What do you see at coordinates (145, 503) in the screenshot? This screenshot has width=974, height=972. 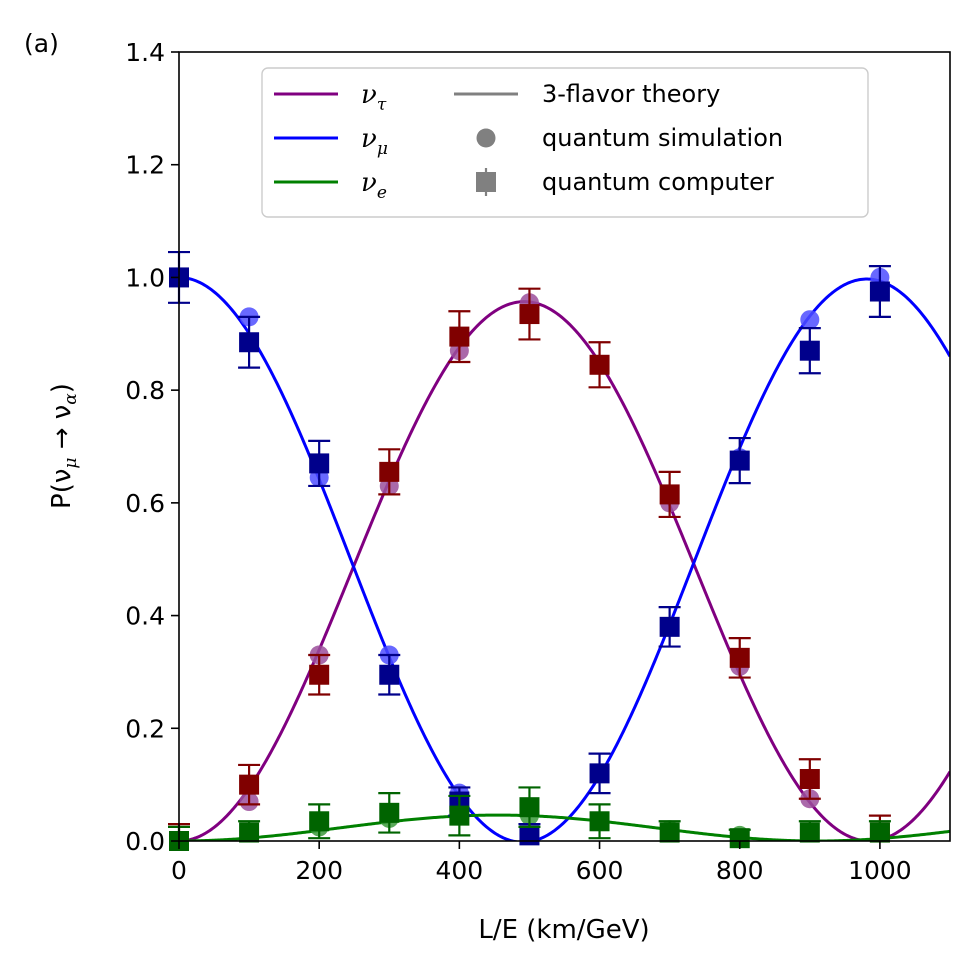 I see `y-tick-label: 0.6` at bounding box center [145, 503].